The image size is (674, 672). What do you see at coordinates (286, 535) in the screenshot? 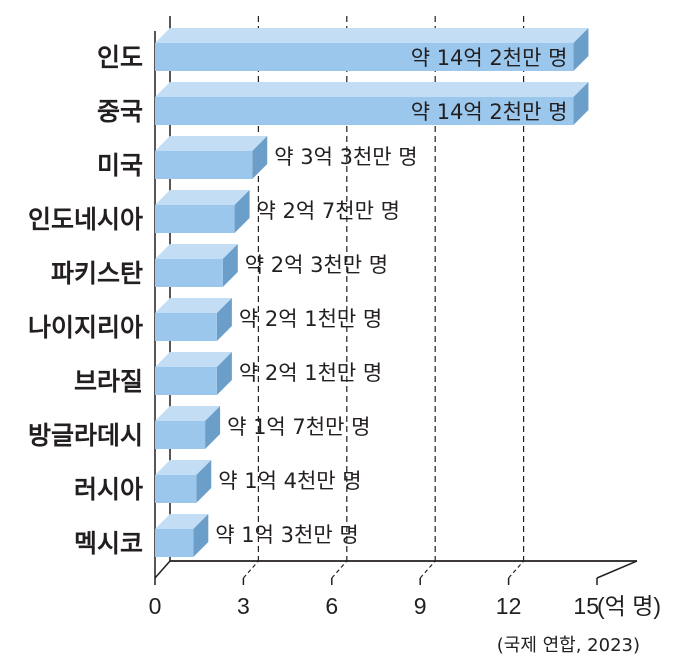
I see `data-label: 약 1억 3천만 명` at bounding box center [286, 535].